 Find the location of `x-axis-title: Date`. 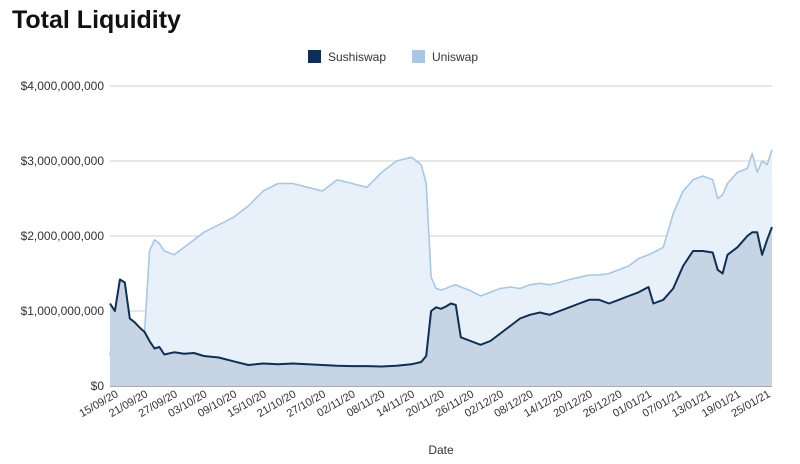

x-axis-title: Date is located at coordinates (441, 450).